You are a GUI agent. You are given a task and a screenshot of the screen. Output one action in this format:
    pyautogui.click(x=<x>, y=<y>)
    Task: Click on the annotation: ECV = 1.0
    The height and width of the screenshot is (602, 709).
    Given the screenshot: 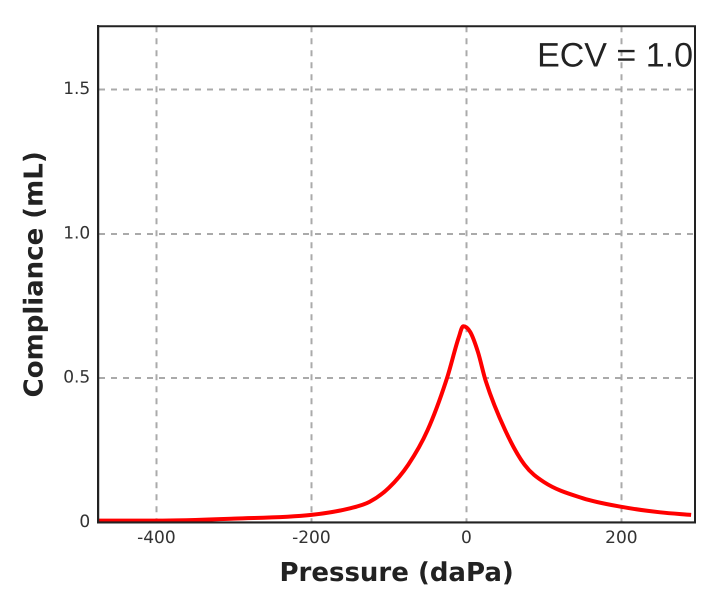 What is the action you would take?
    pyautogui.click(x=615, y=55)
    